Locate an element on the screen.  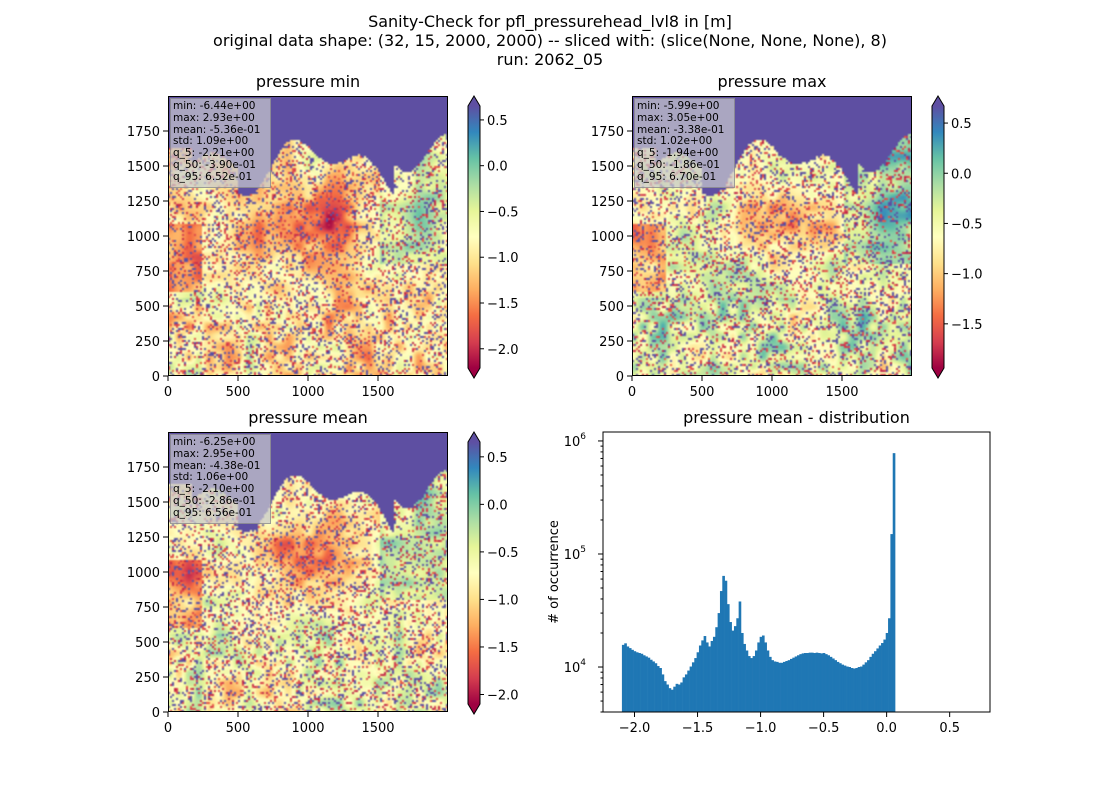
x-tick-label: −2.0 is located at coordinates (635, 728).